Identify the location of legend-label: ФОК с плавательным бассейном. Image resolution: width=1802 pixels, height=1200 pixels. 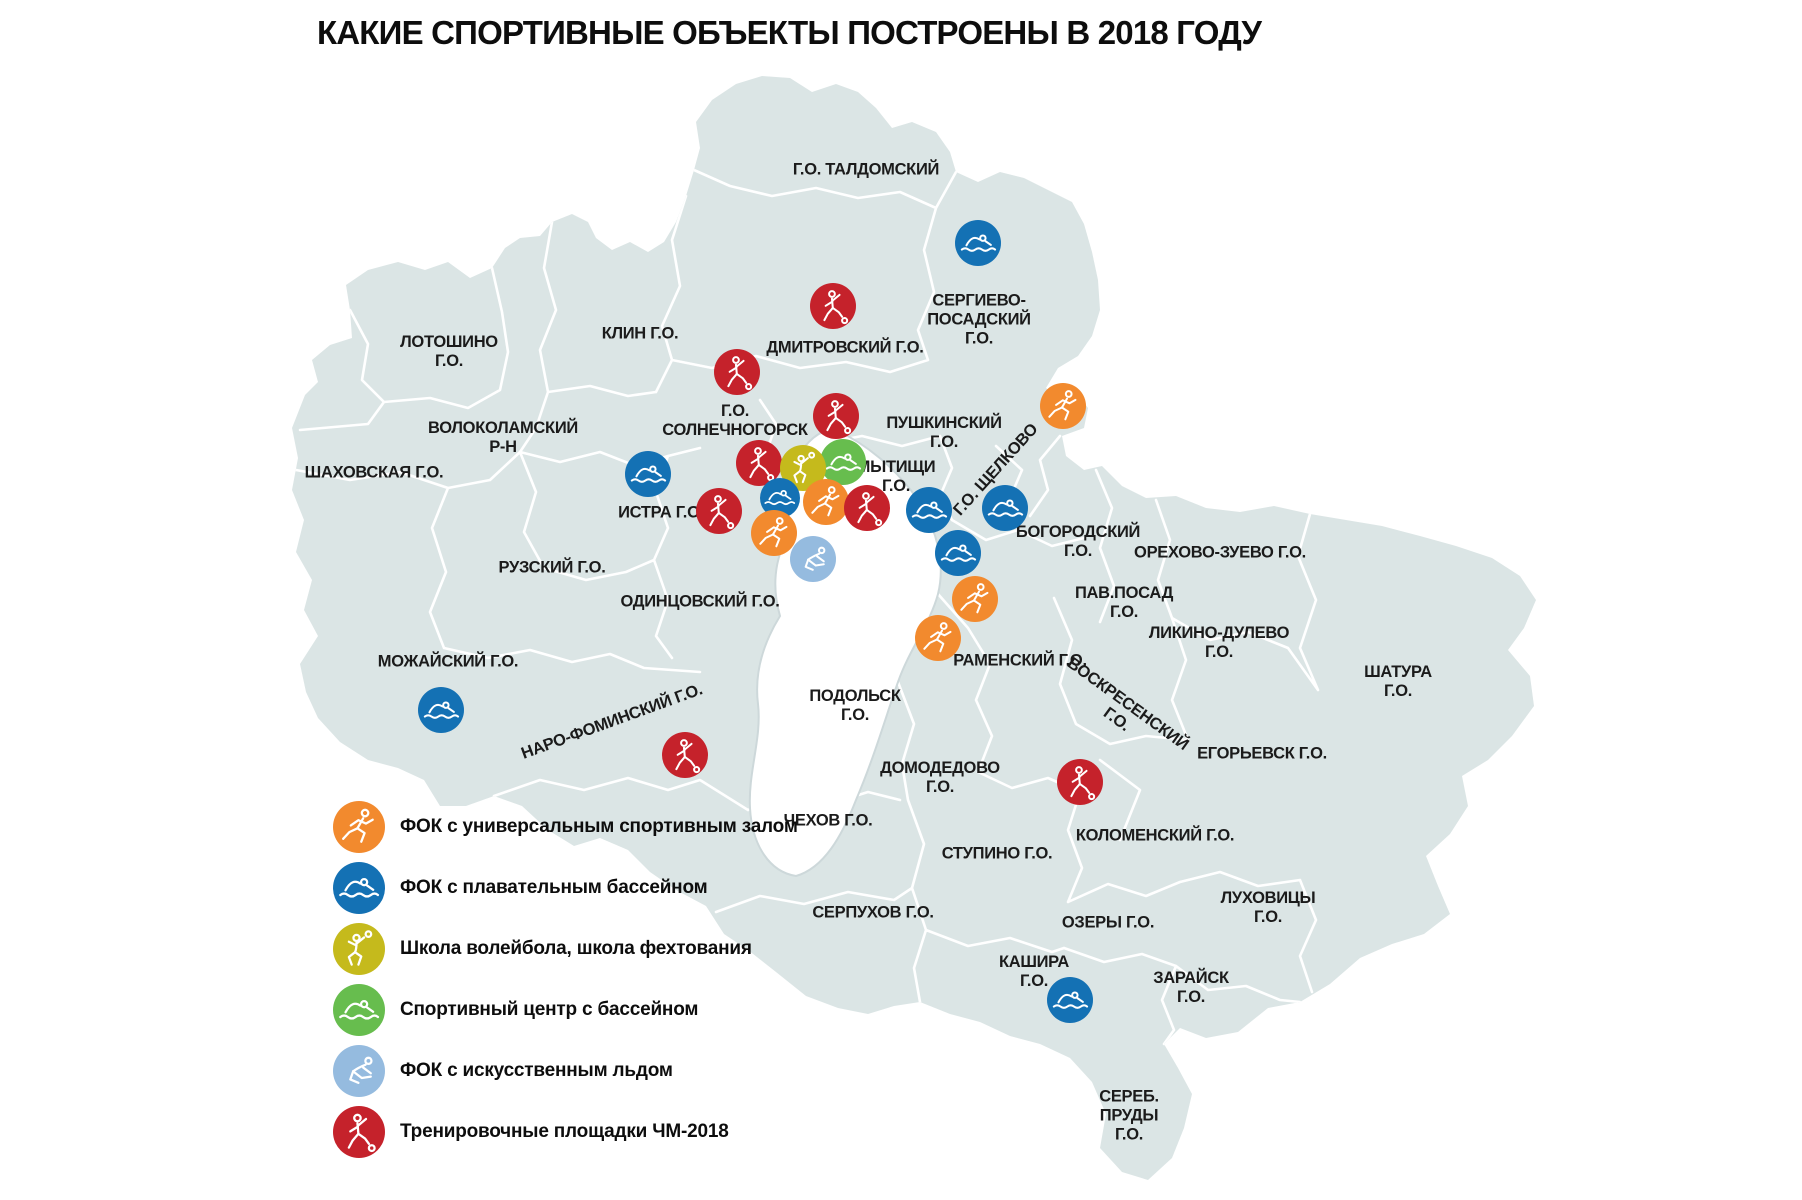
(554, 887).